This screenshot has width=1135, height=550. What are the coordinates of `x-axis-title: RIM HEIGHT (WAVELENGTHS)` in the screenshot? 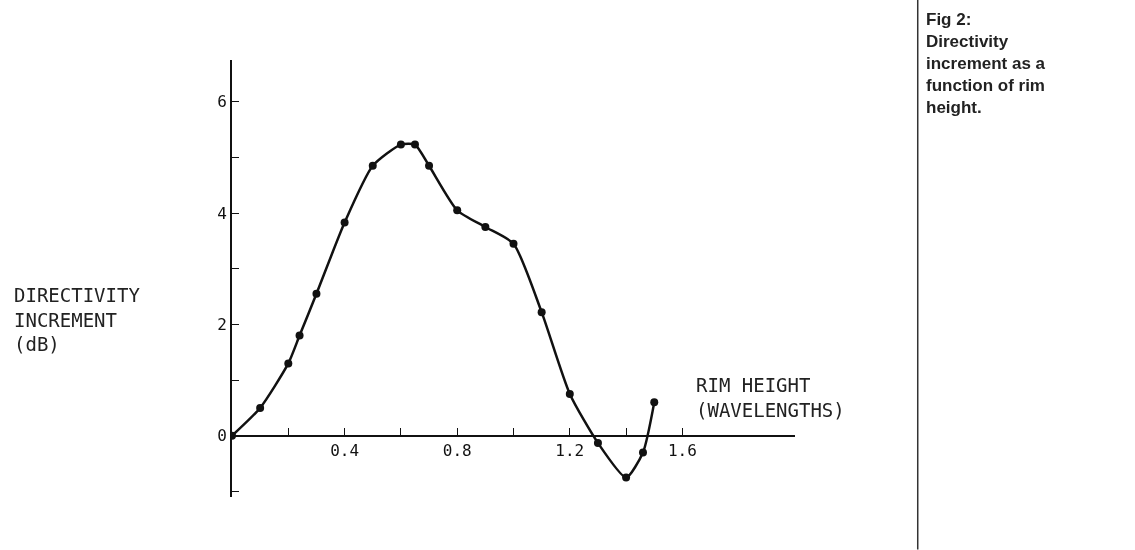 It's located at (770, 397).